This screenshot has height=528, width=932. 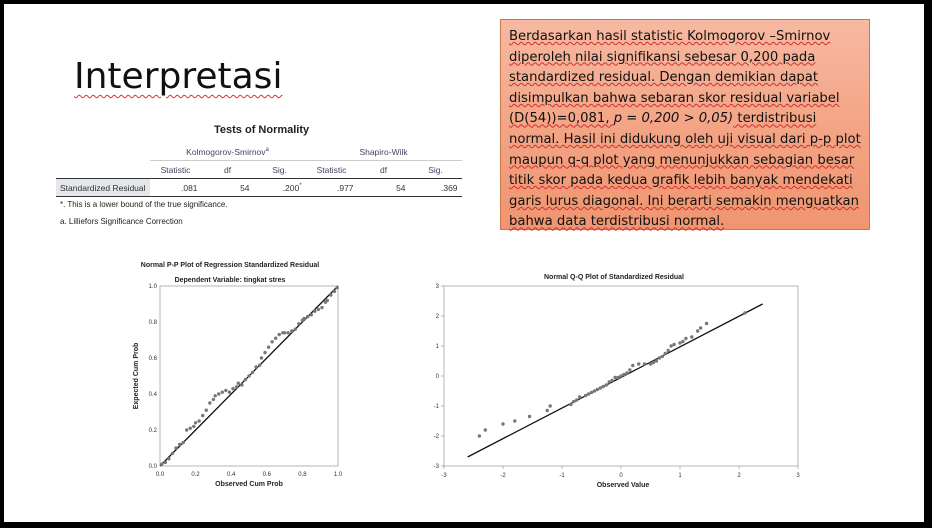 What do you see at coordinates (621, 476) in the screenshot?
I see `qq-x-tick: 0` at bounding box center [621, 476].